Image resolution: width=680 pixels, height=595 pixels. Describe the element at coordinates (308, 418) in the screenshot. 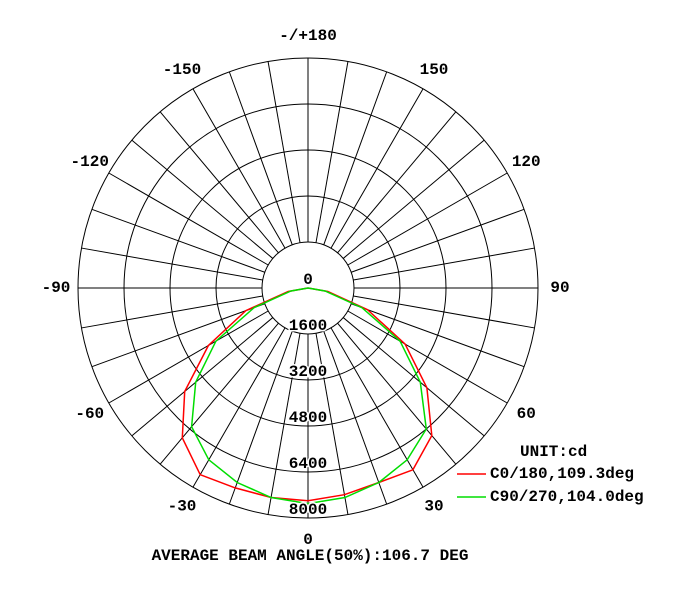

I see `r-tick-label: 4800` at that location.